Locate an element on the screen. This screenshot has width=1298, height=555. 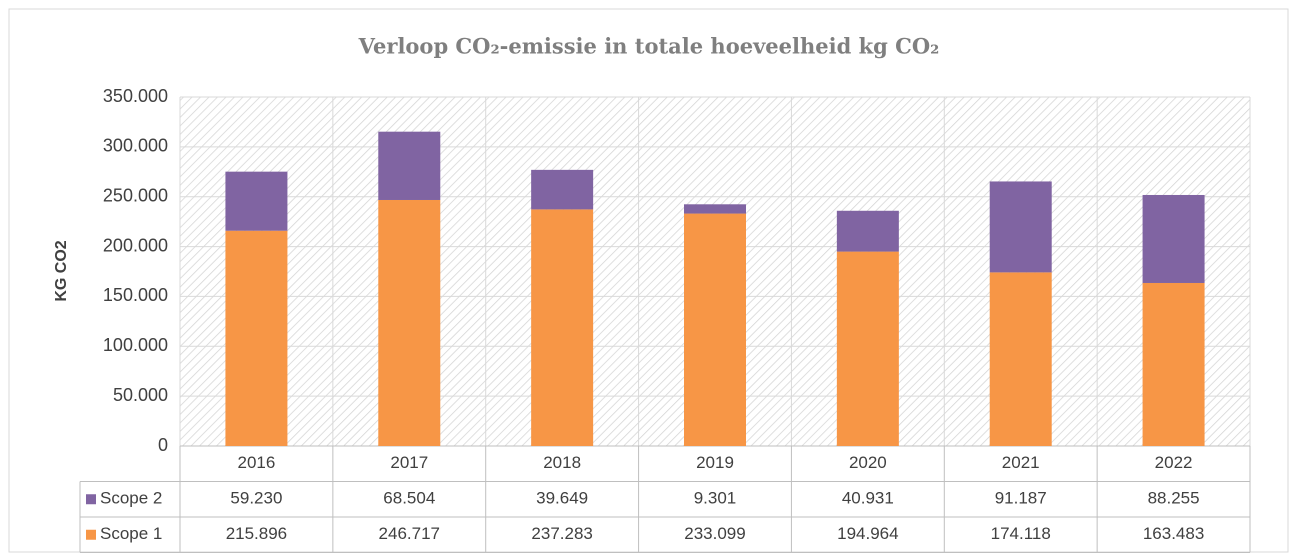
data-label: 194.964 is located at coordinates (867, 533).